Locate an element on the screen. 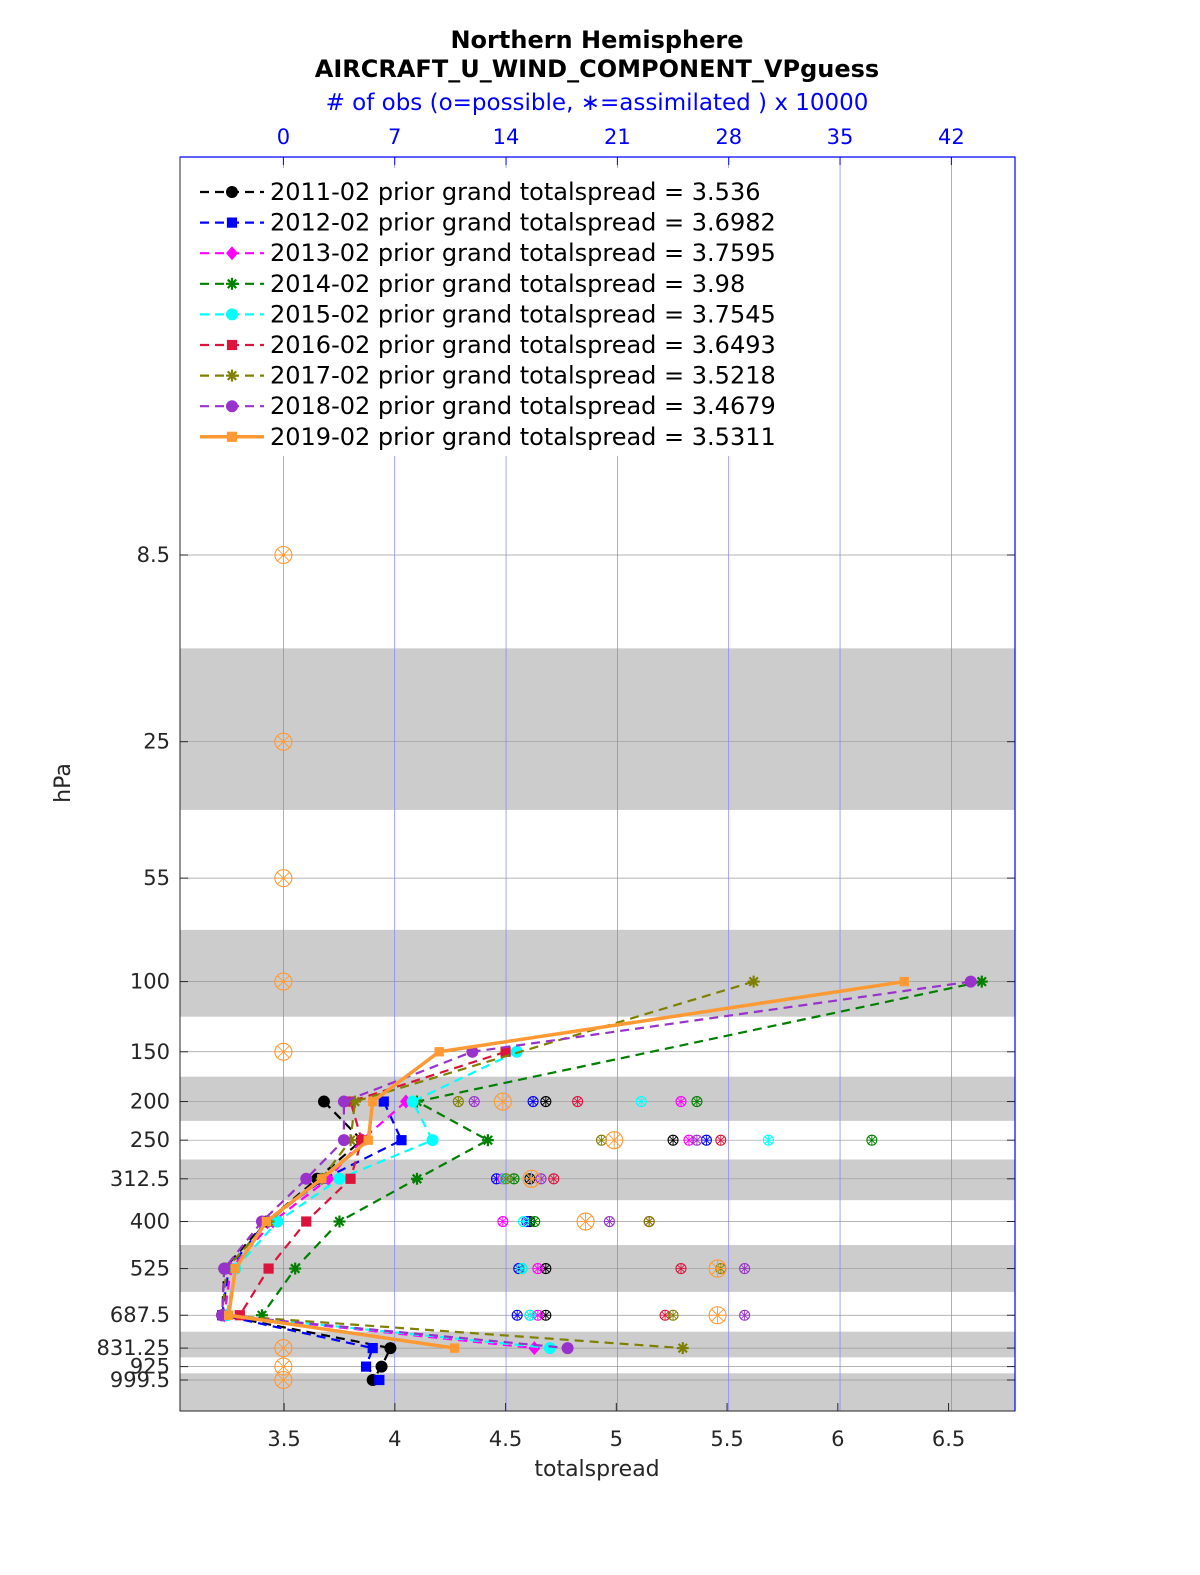 The height and width of the screenshot is (1575, 1200). y-axis-label: hPa is located at coordinates (63, 783).